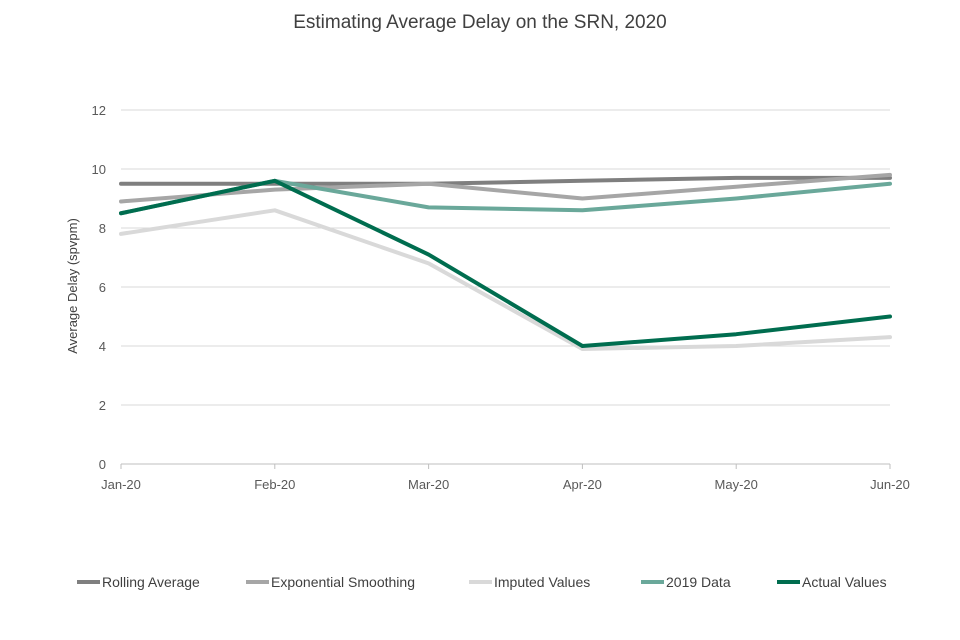 The height and width of the screenshot is (640, 960). Describe the element at coordinates (736, 484) in the screenshot. I see `x-tick-label: May-20` at that location.